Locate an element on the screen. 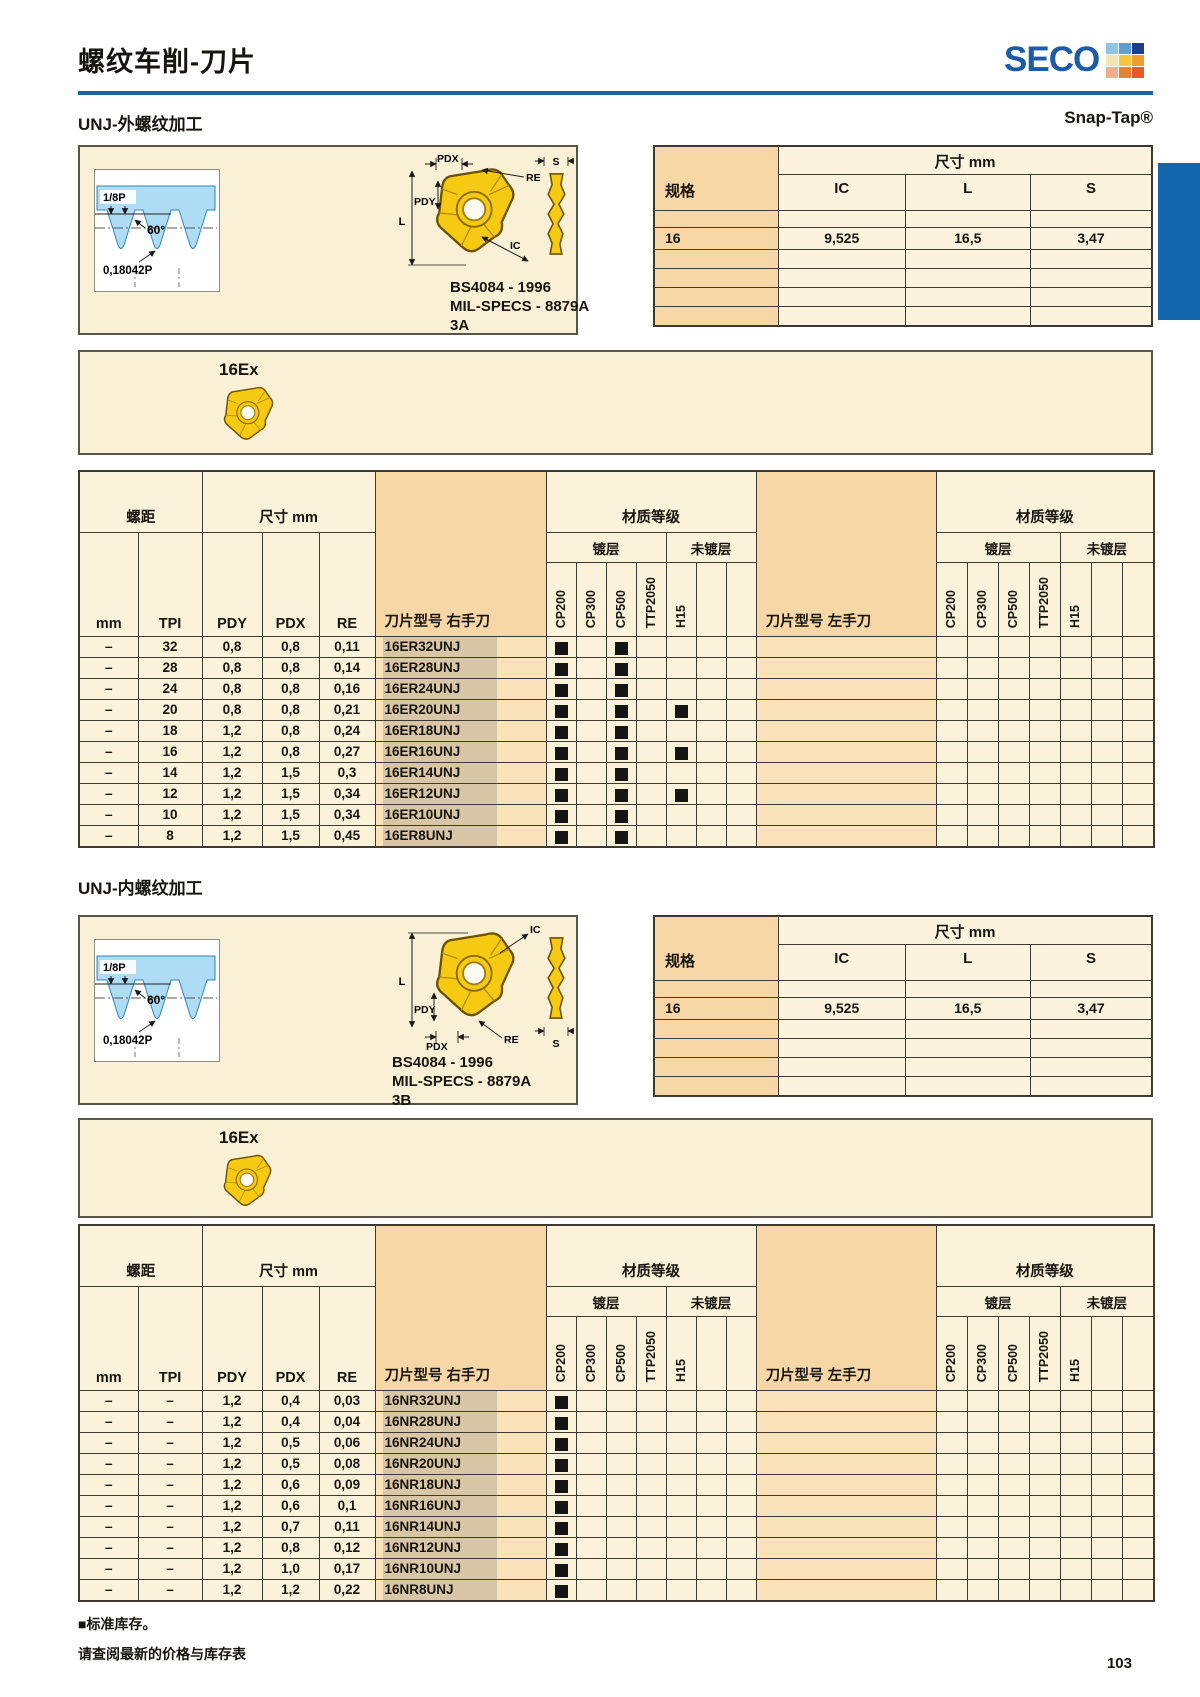  logo-square is located at coordinates (1125, 72).